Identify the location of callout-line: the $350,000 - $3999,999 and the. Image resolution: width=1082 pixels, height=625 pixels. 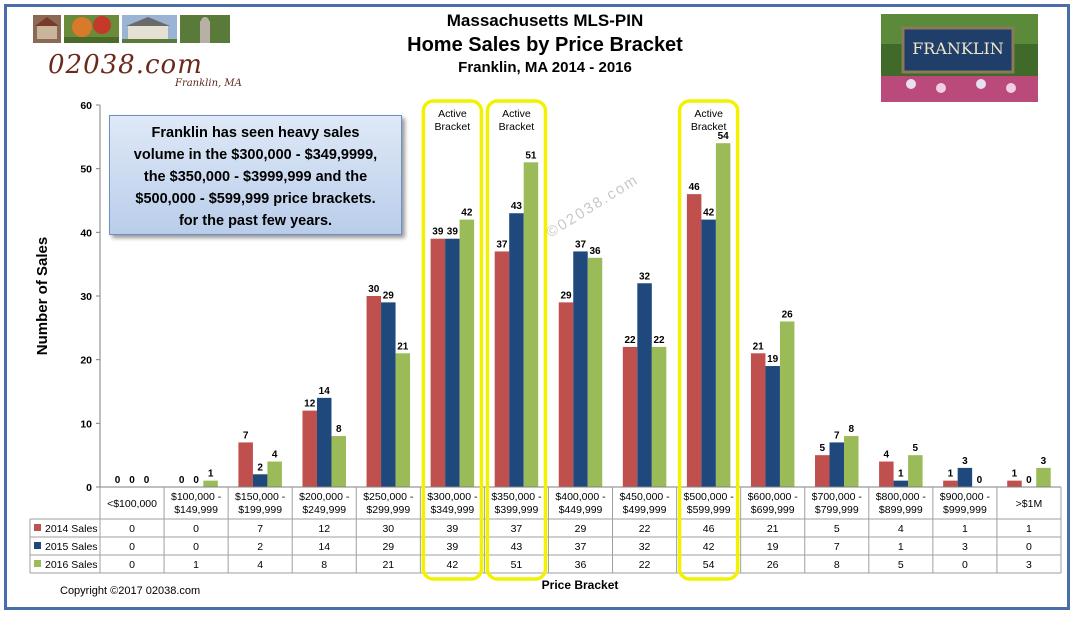
(255, 177).